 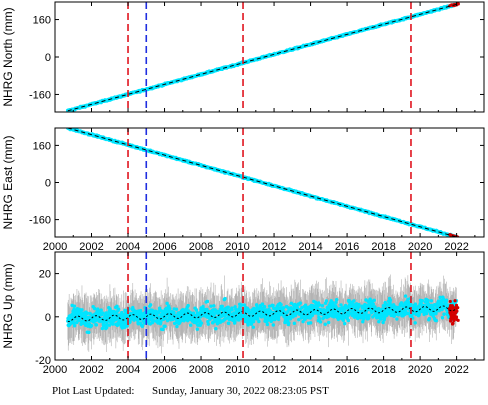 What do you see at coordinates (8, 305) in the screenshot?
I see `up-y-axis-label: NHRG Up (mm)` at bounding box center [8, 305].